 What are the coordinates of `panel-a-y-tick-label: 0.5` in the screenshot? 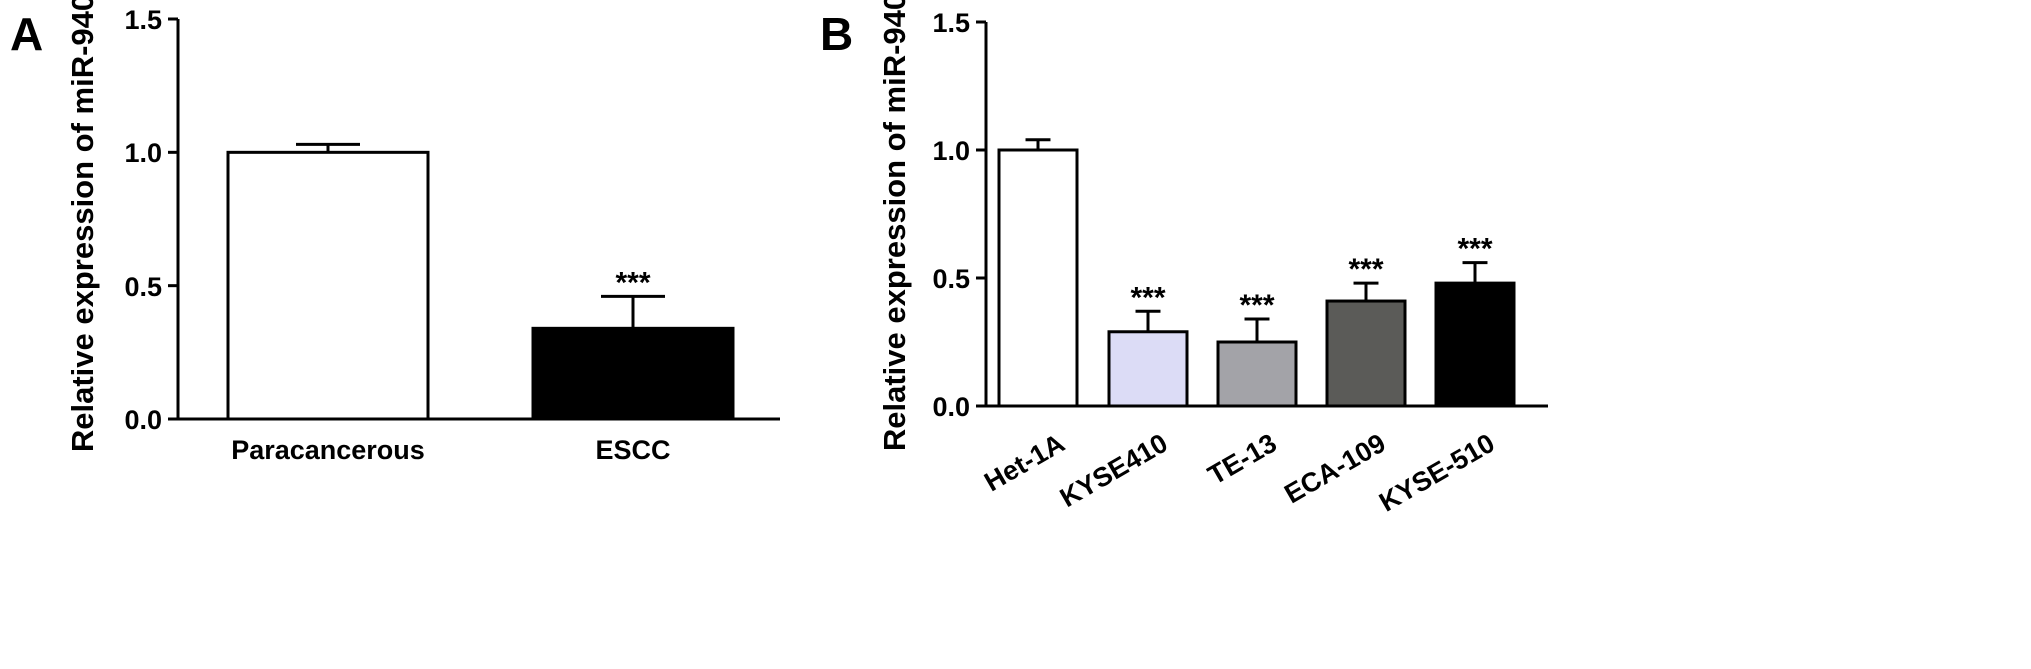 It's located at (143, 287).